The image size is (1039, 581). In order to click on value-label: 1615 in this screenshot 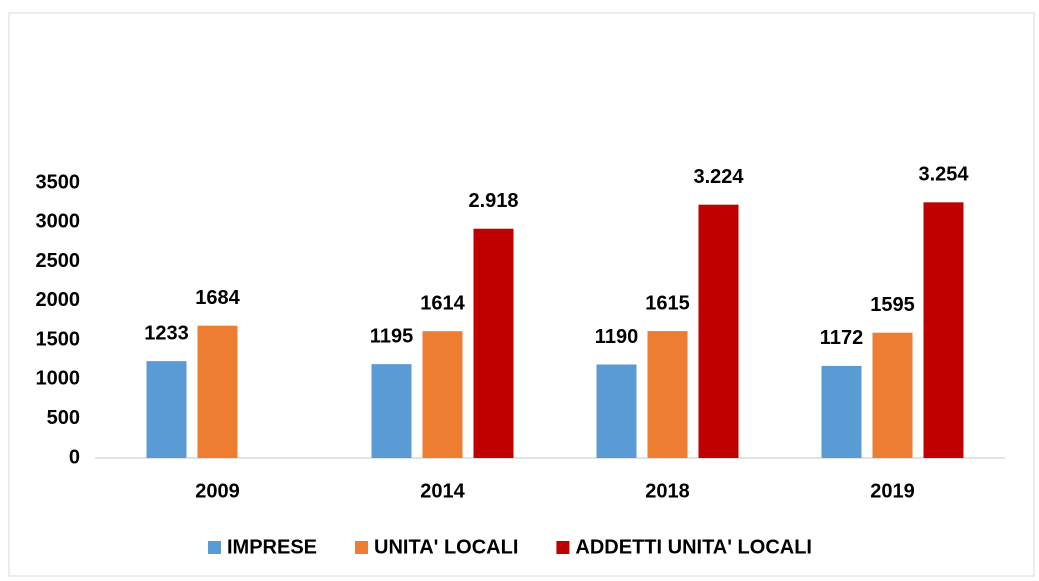, I will do `click(667, 303)`.